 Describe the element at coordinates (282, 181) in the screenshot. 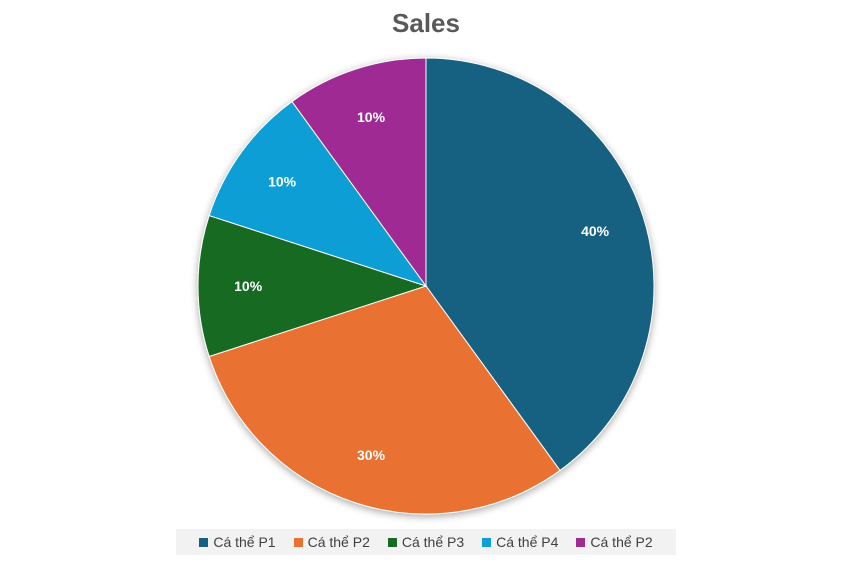

I see `slice-label-4: 10%` at that location.